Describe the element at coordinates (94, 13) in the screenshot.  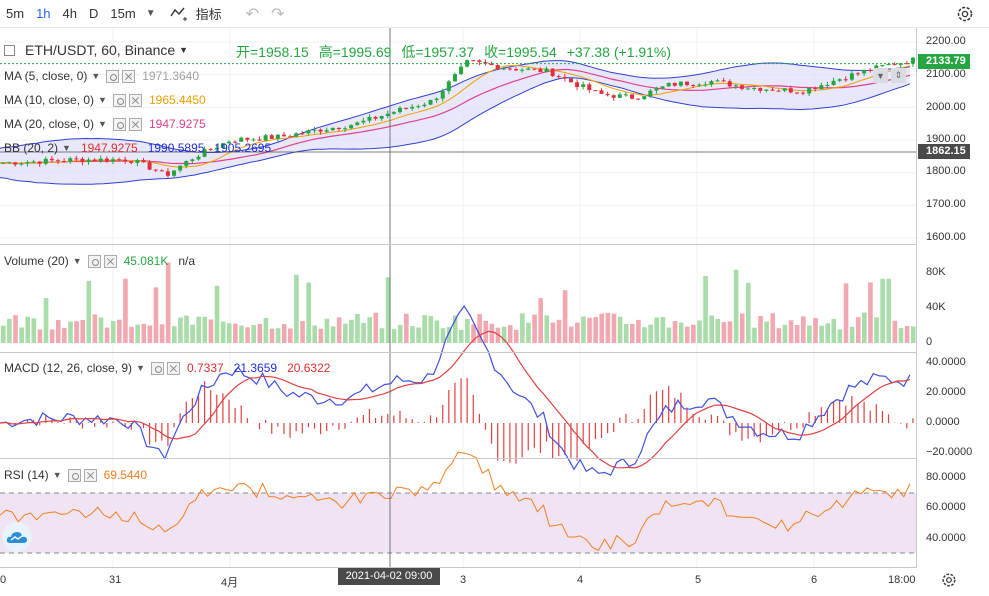
I see `timeframe-d: D` at that location.